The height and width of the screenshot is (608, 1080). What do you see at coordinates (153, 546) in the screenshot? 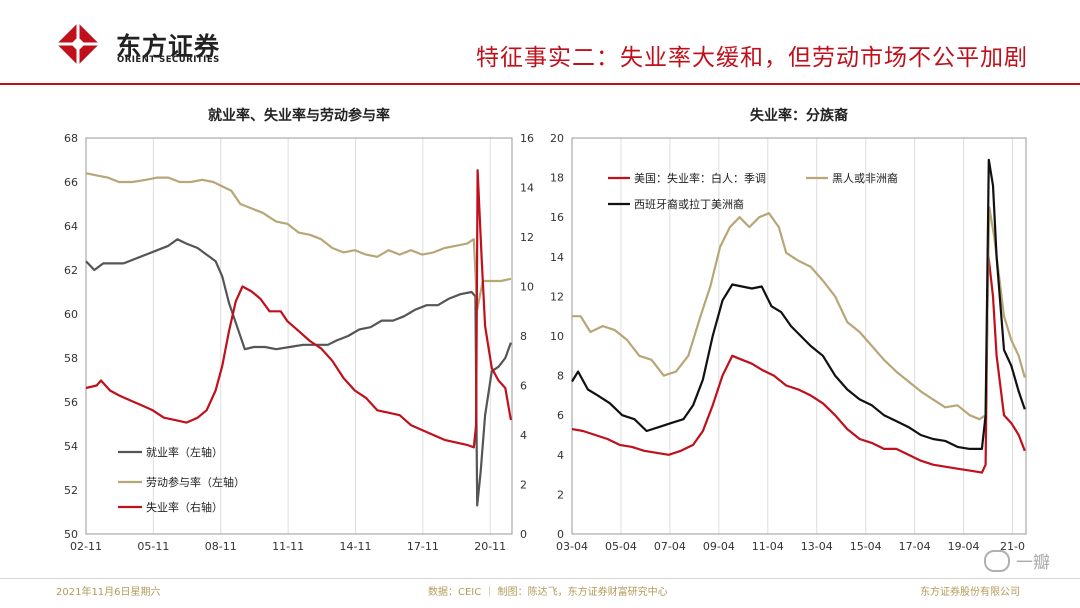
I see `chart1-x-tick-label: 05-11` at bounding box center [153, 546].